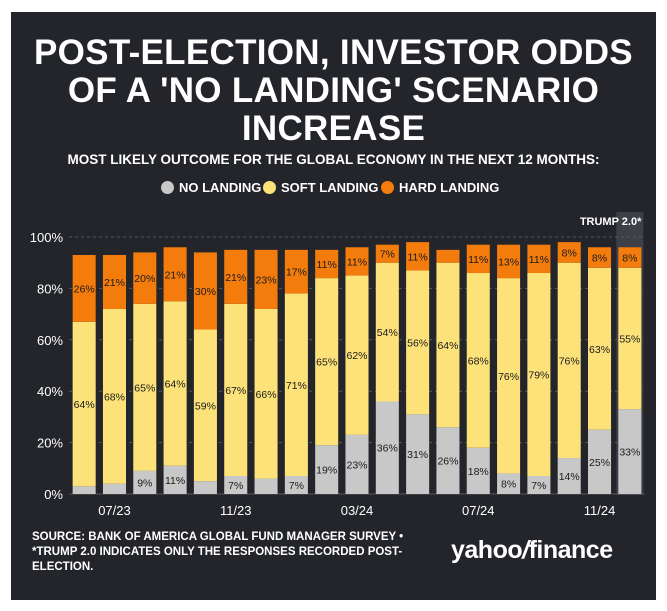  I want to click on data-label: 54%, so click(387, 333).